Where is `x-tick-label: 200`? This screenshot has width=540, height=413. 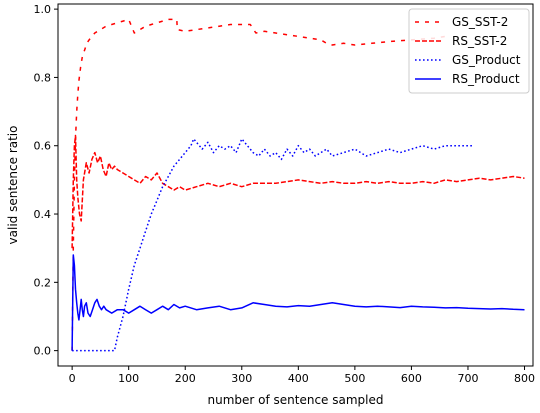
x-tick-label: 200 is located at coordinates (185, 378).